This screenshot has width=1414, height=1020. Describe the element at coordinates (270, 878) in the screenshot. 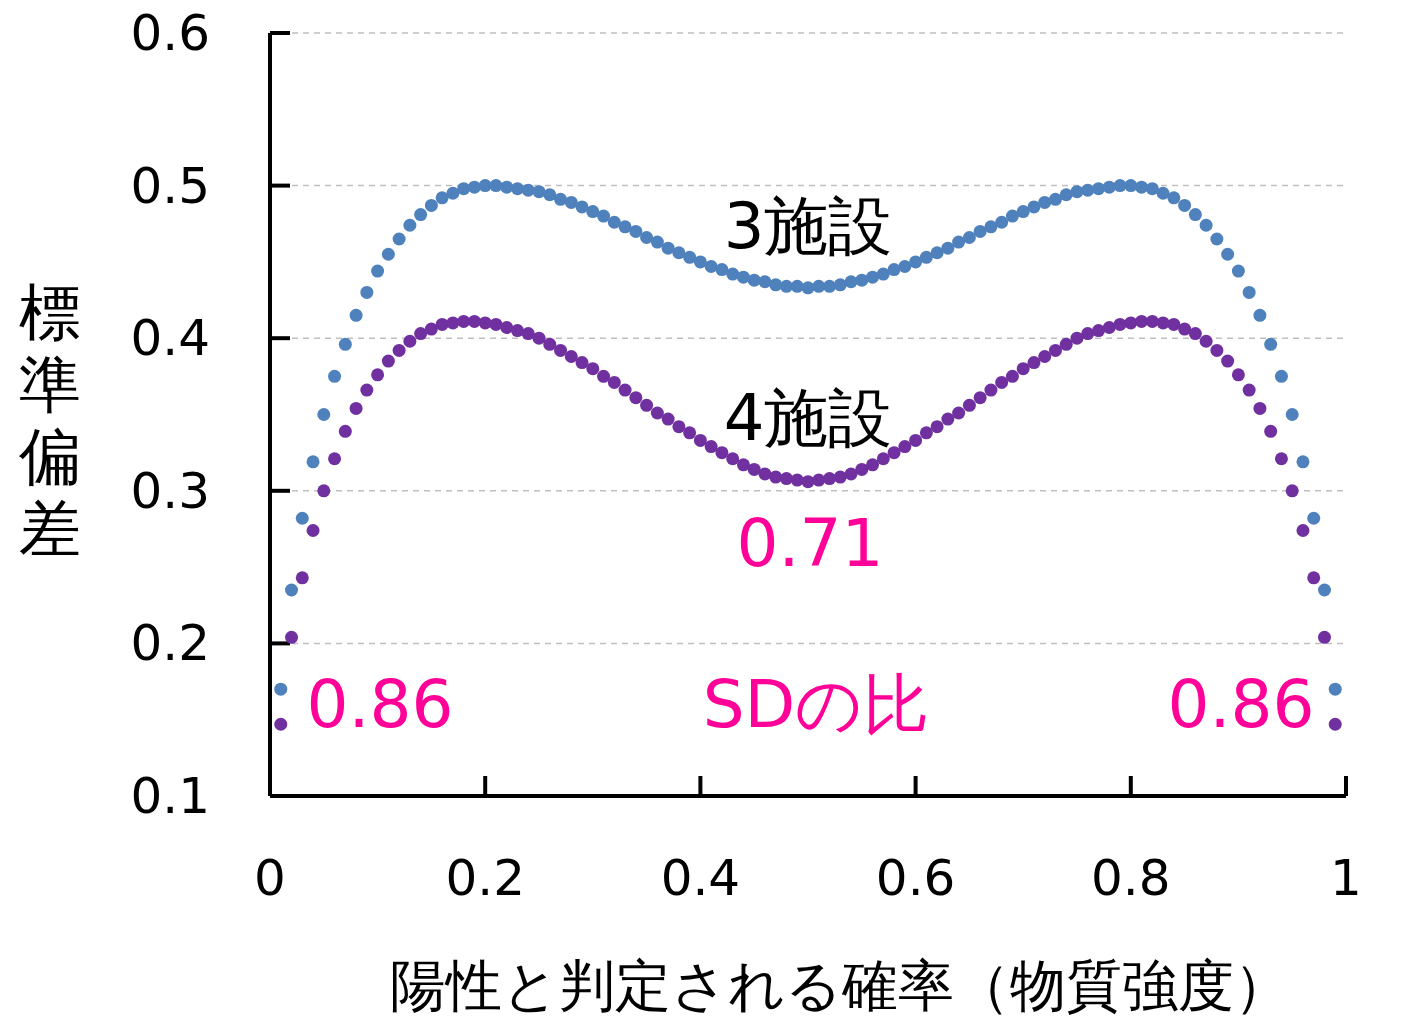

I see `x-tick-label: 0` at that location.